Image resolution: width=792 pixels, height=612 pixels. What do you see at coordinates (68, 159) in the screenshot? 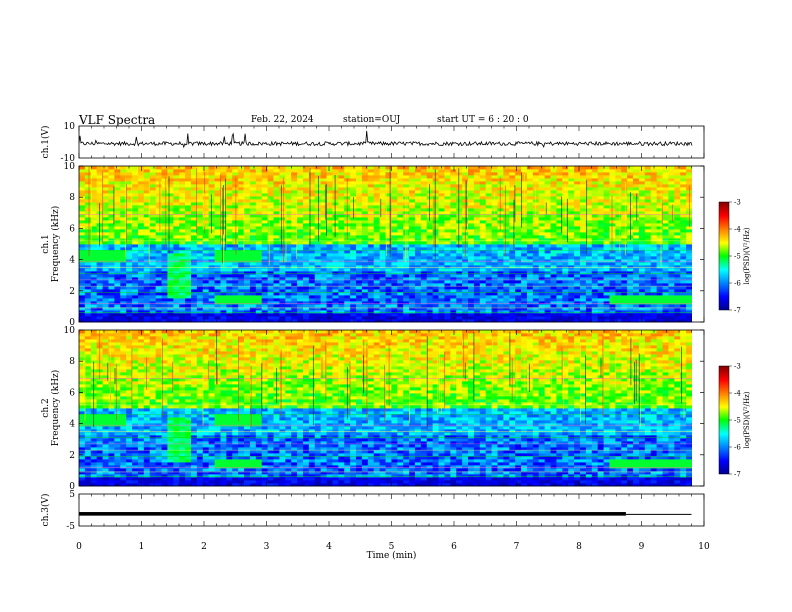
I see `ch1-ytick-label: -10` at bounding box center [68, 159].